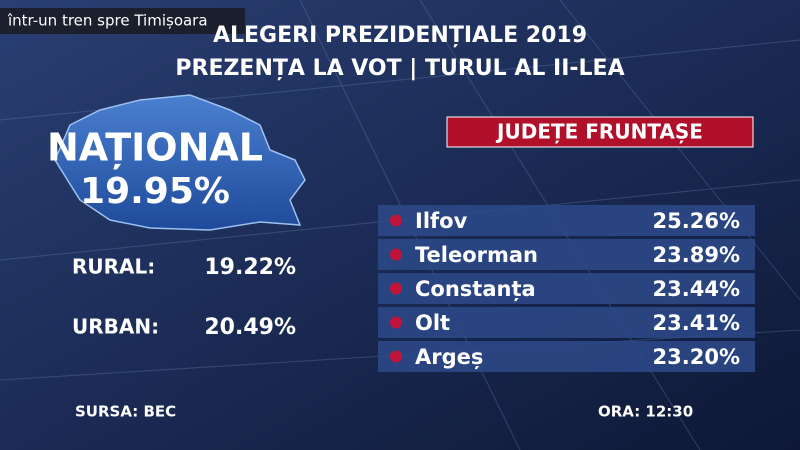 The height and width of the screenshot is (450, 800). I want to click on map-romania, so click(180, 162).